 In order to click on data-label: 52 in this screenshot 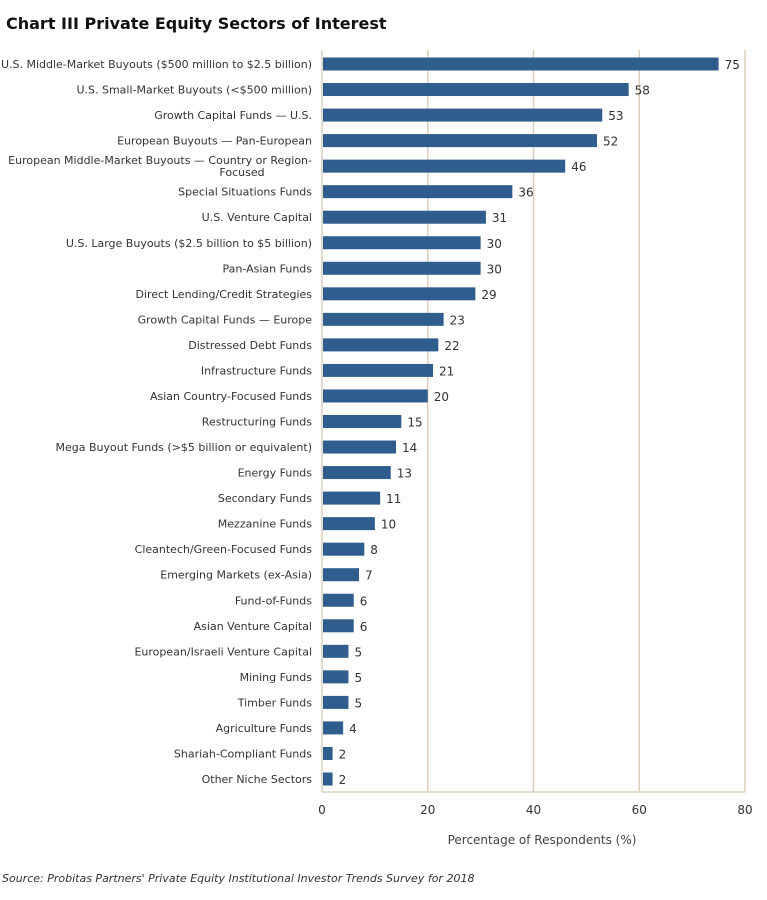, I will do `click(610, 142)`.